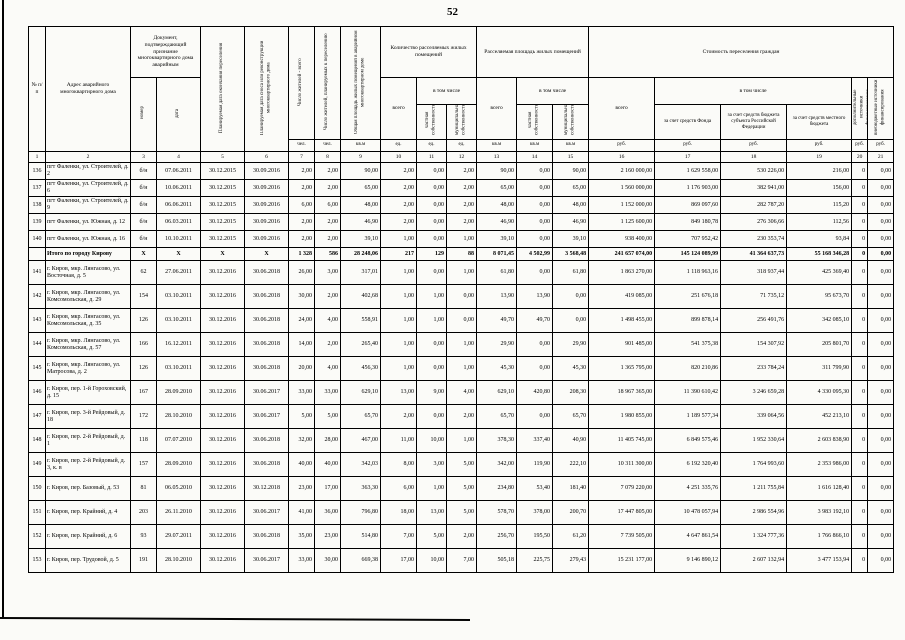 The image size is (905, 640). What do you see at coordinates (622, 108) in the screenshot?
I see `header-cost-total: всего` at bounding box center [622, 108].